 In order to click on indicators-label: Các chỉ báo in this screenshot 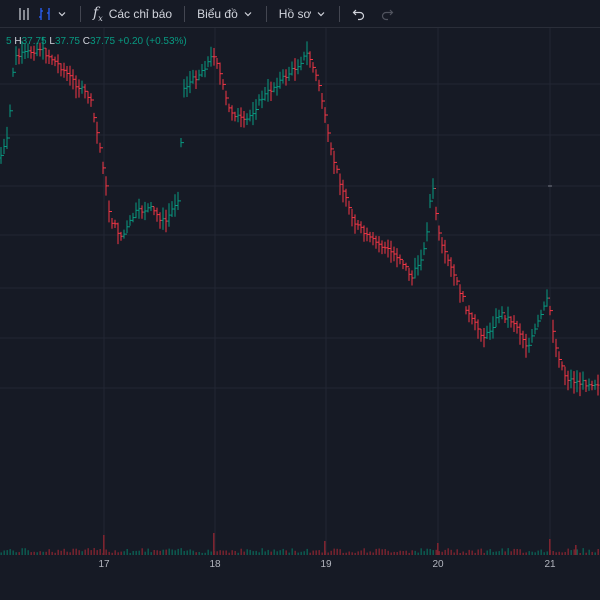, I will do `click(140, 13)`.